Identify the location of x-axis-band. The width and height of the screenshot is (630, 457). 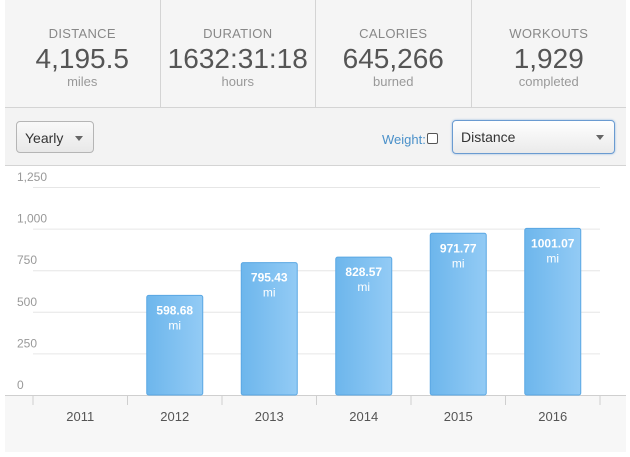
(315, 423).